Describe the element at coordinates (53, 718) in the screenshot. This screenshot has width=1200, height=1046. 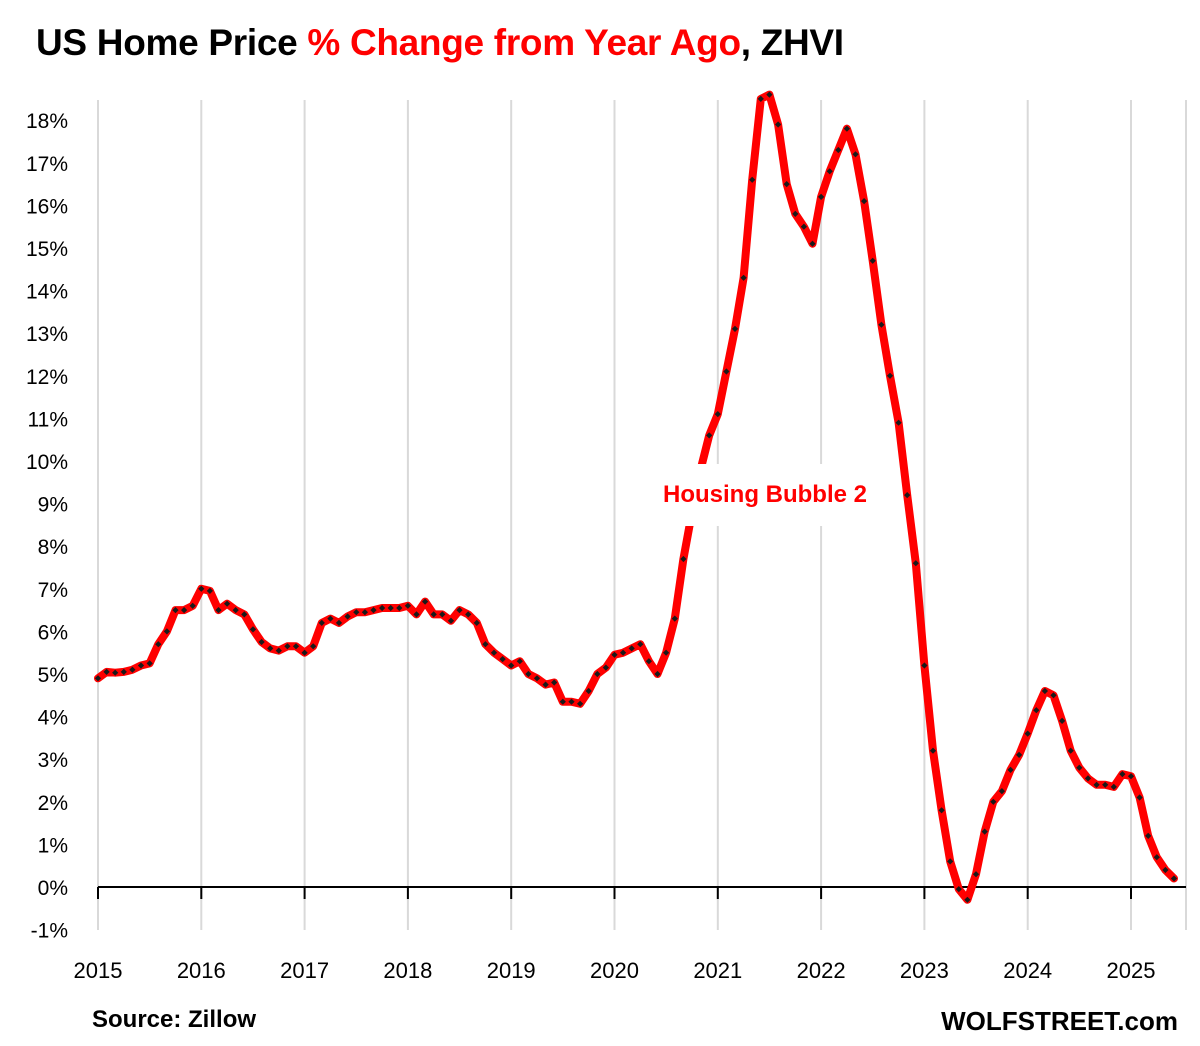
I see `y-tick-label-5: 4%` at that location.